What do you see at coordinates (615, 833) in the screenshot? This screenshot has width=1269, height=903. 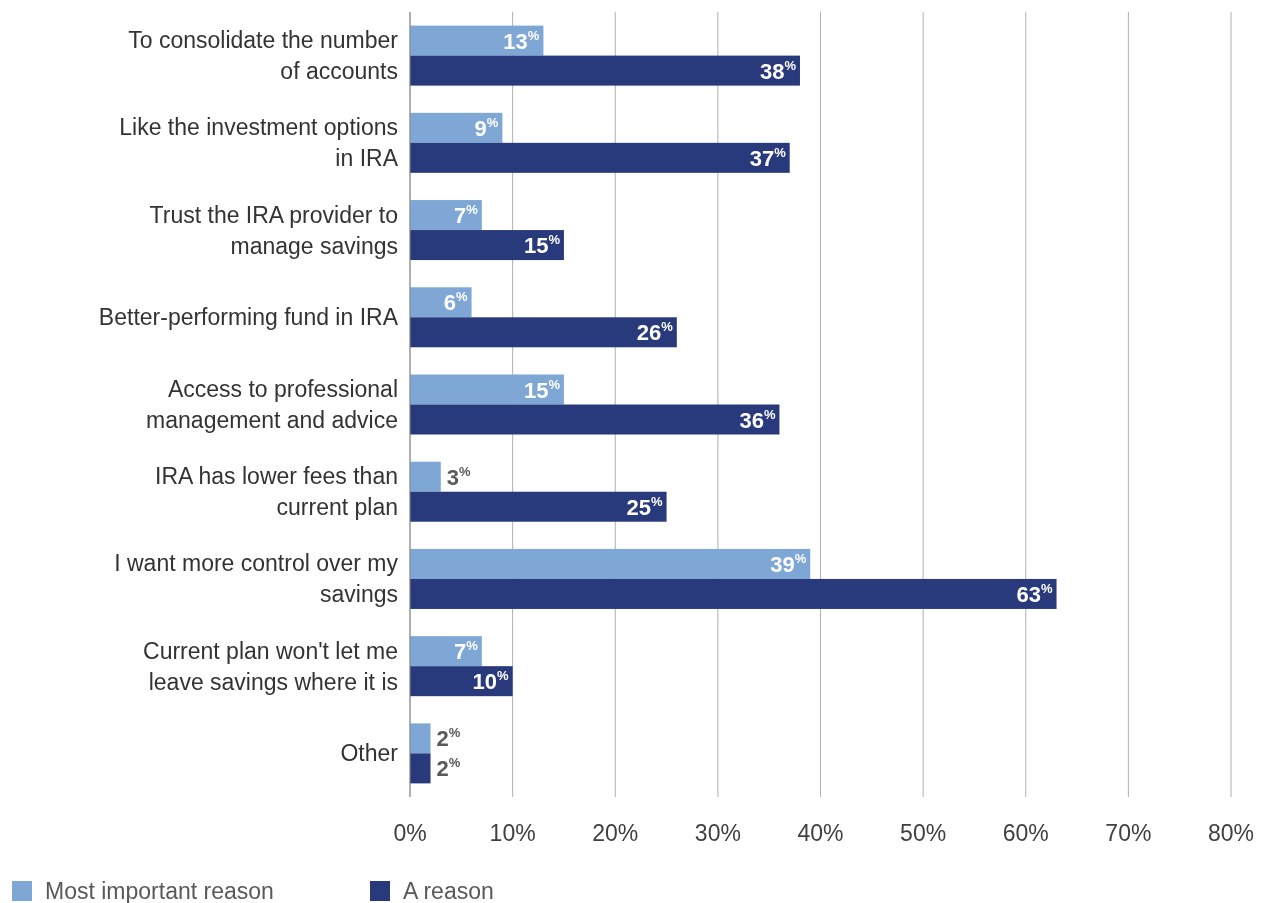 I see `x-tick-label: 20%` at bounding box center [615, 833].